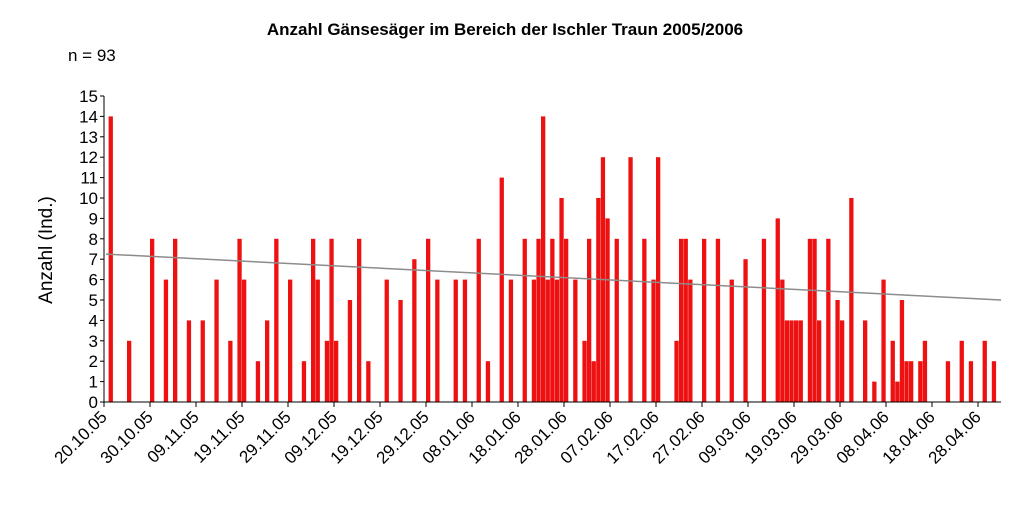 Image resolution: width=1024 pixels, height=528 pixels. Describe the element at coordinates (88, 96) in the screenshot. I see `y-tick-label: 15` at that location.